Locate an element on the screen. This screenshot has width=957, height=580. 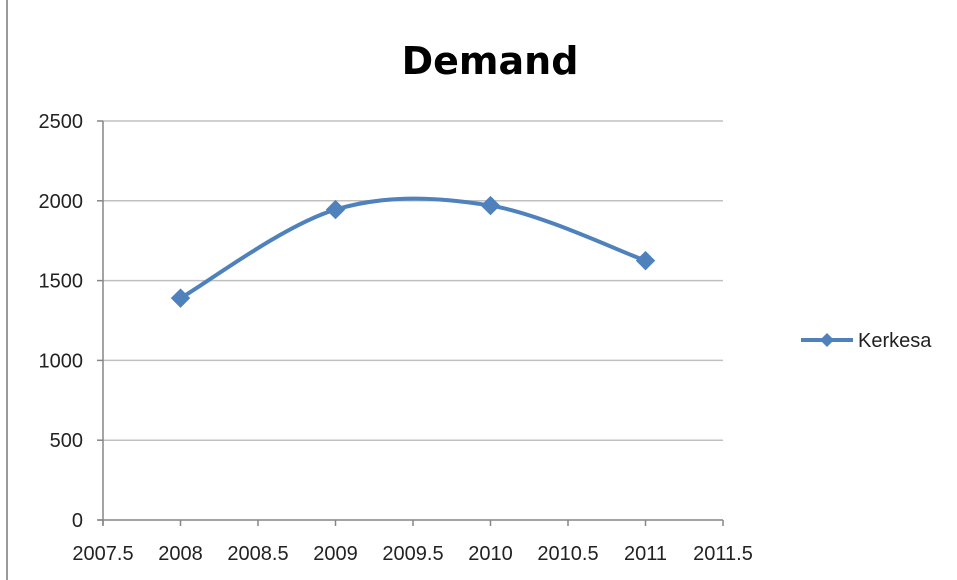
x-tick-label-3: 2009 is located at coordinates (335, 554).